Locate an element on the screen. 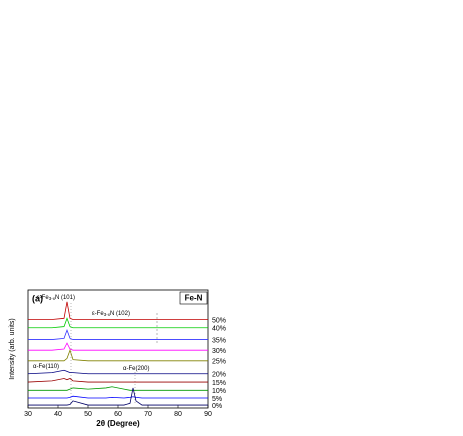 The height and width of the screenshot is (436, 463). legend-label: 50% is located at coordinates (219, 320).